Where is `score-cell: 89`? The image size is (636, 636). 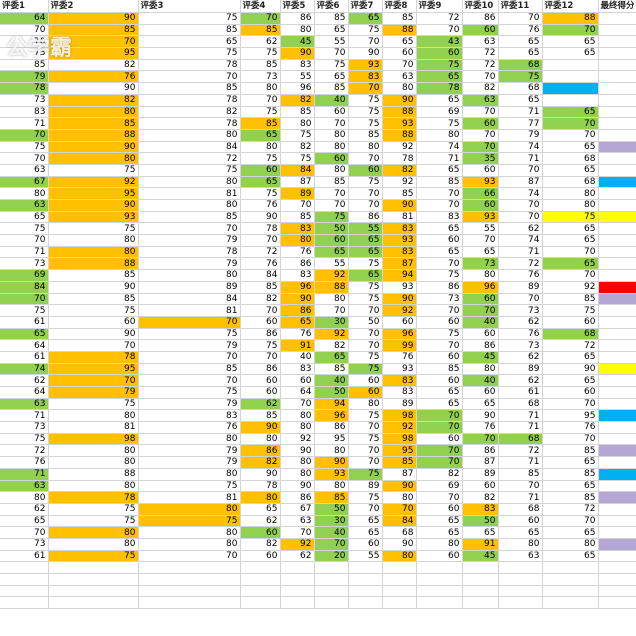 score-cell: 89 is located at coordinates (189, 287).